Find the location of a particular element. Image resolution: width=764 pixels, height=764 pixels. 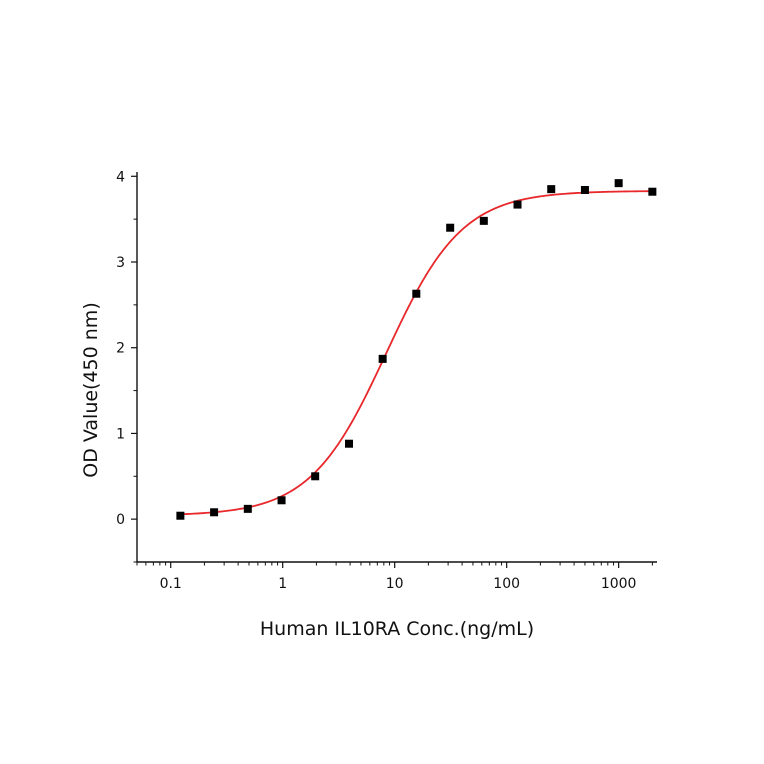

y-tick-label: 3 is located at coordinates (120, 263).